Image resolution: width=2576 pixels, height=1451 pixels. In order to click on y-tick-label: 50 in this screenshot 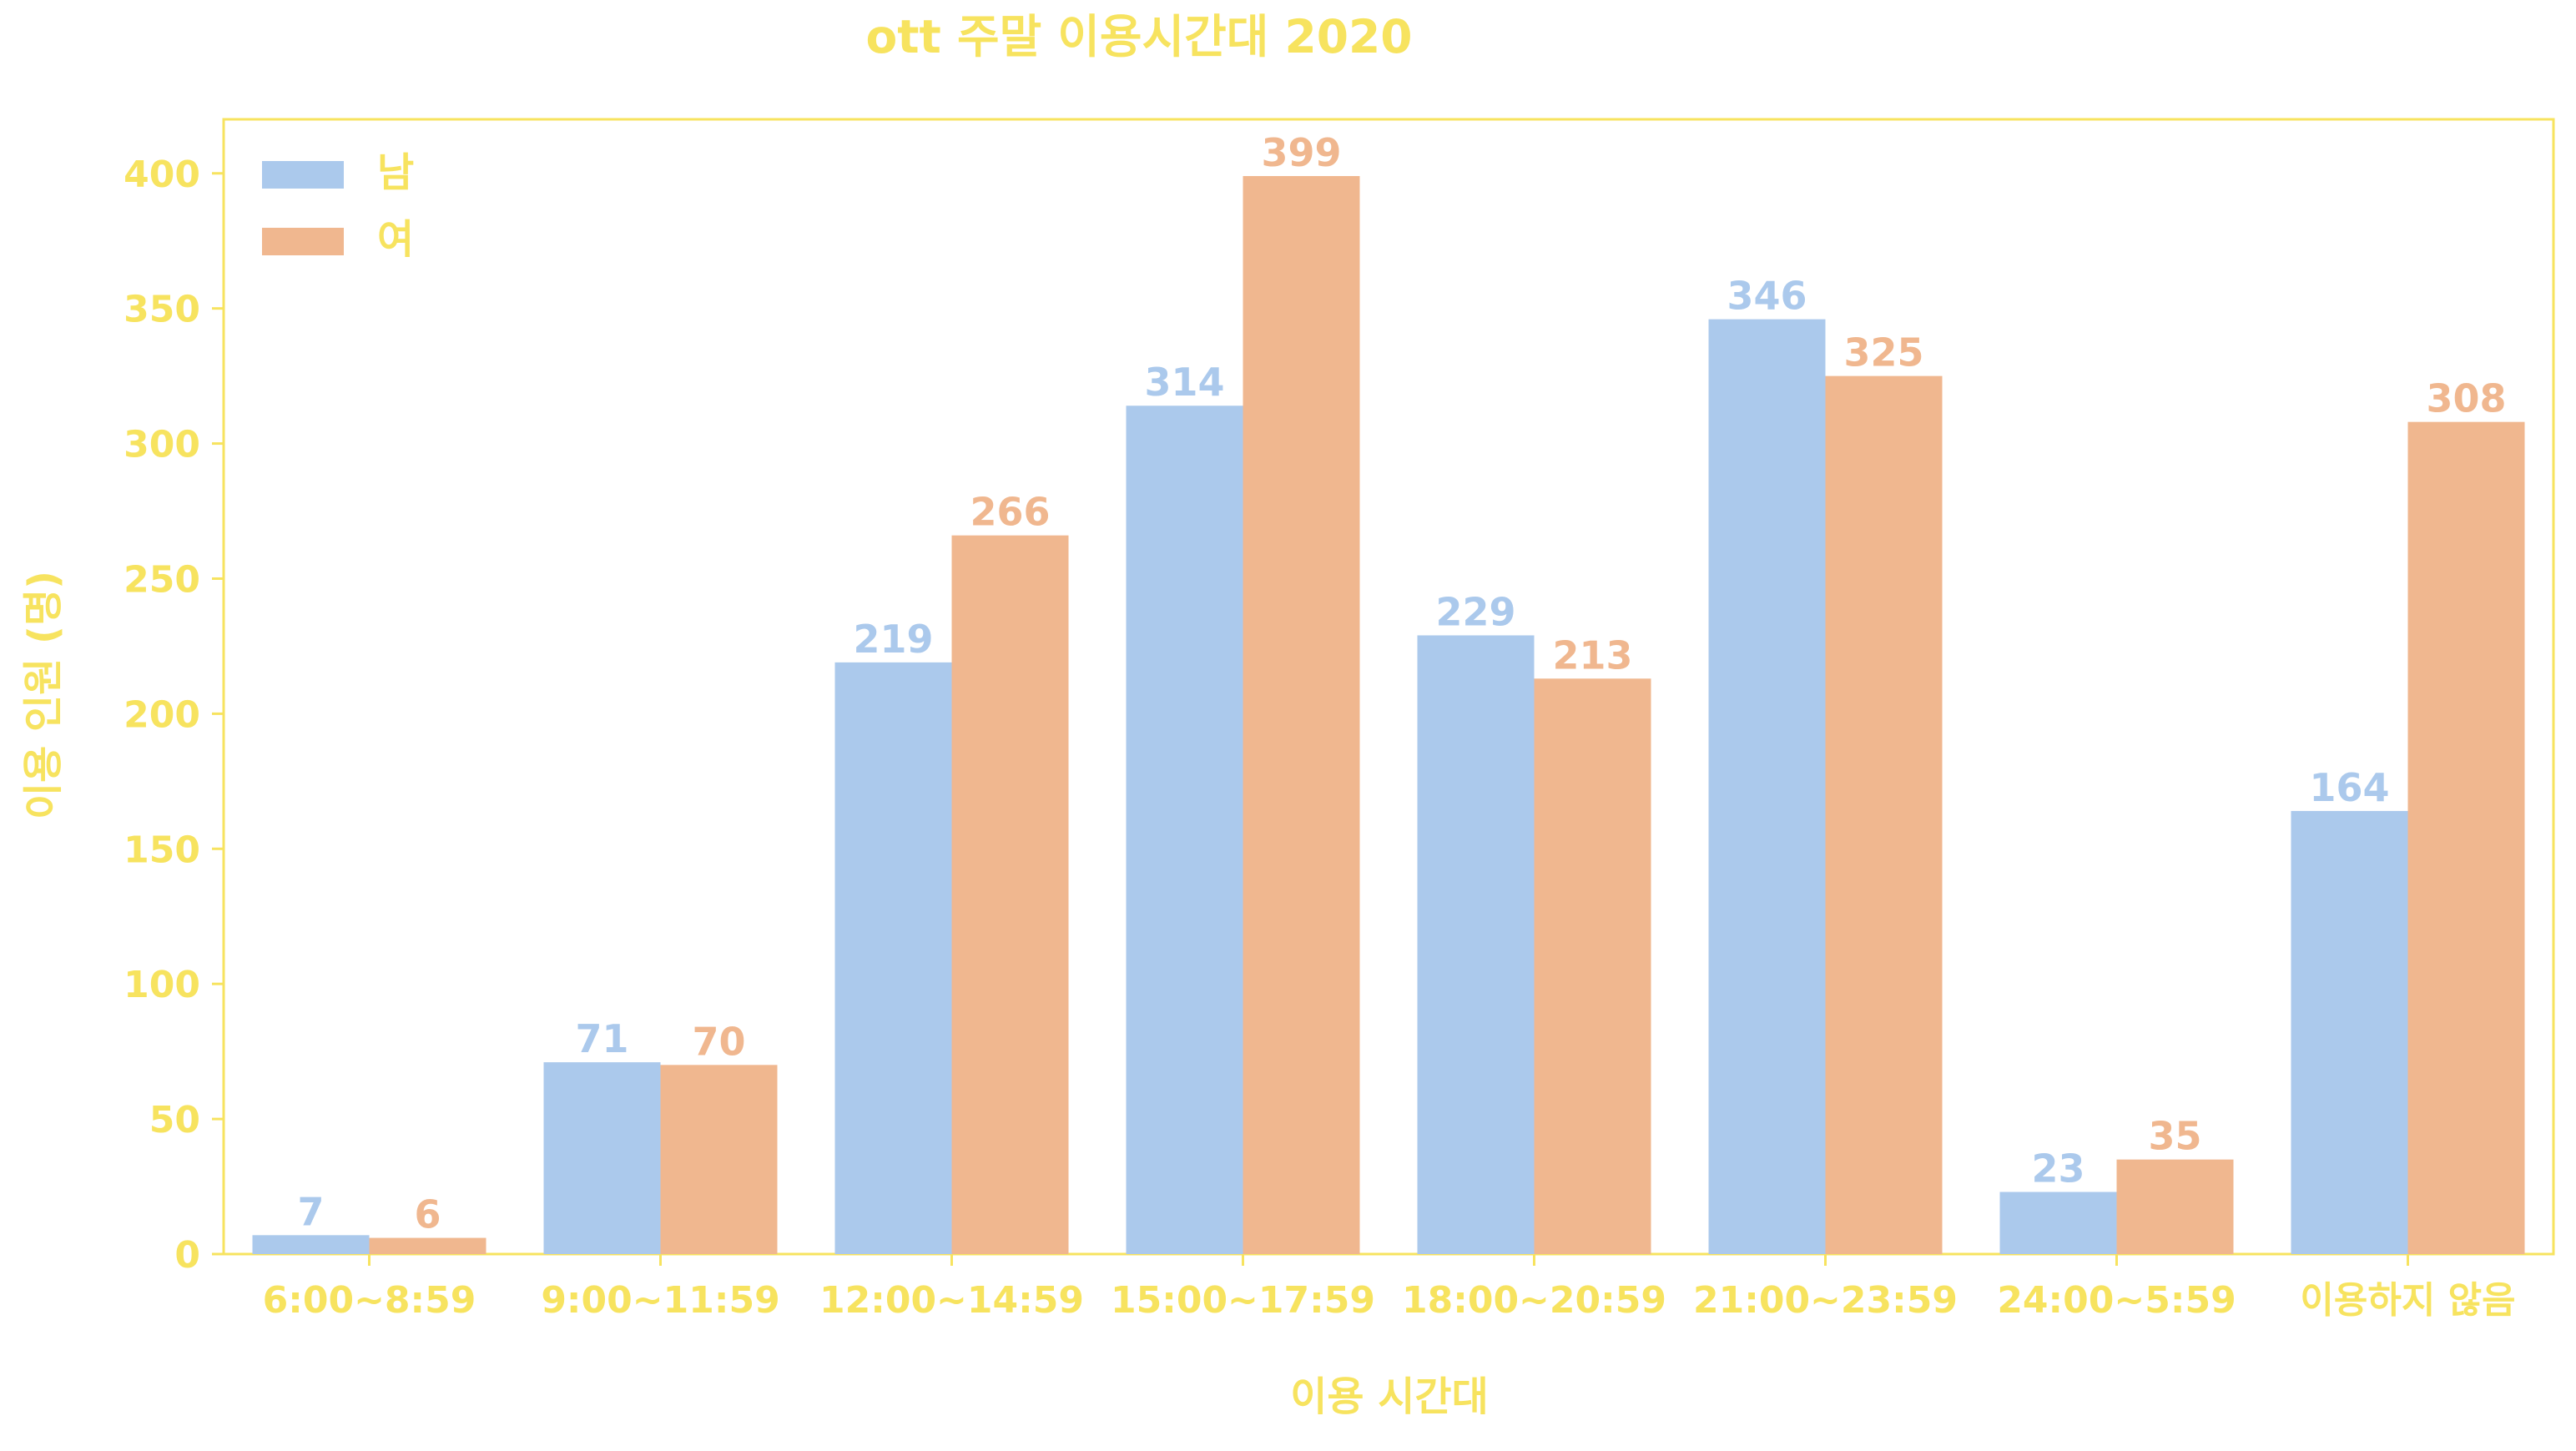, I will do `click(174, 1120)`.